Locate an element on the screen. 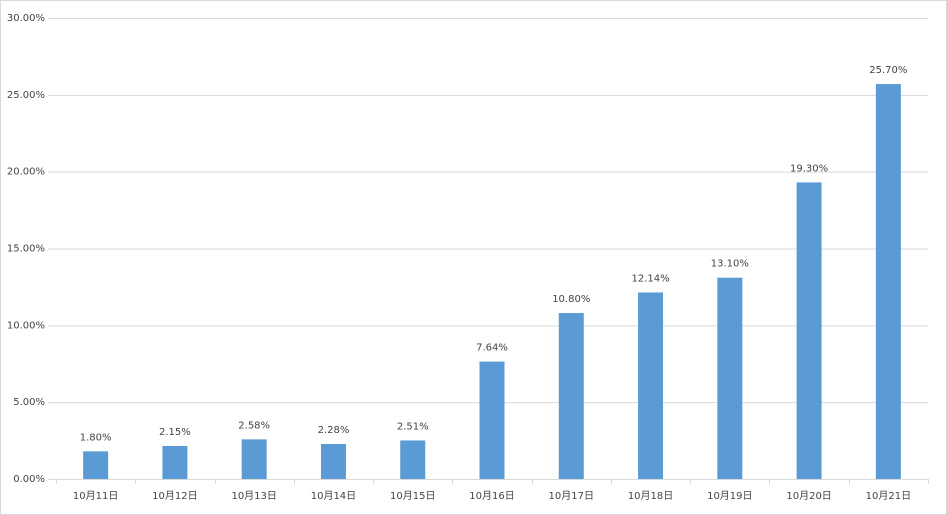  y-tick-label: 20.00% is located at coordinates (26, 172).